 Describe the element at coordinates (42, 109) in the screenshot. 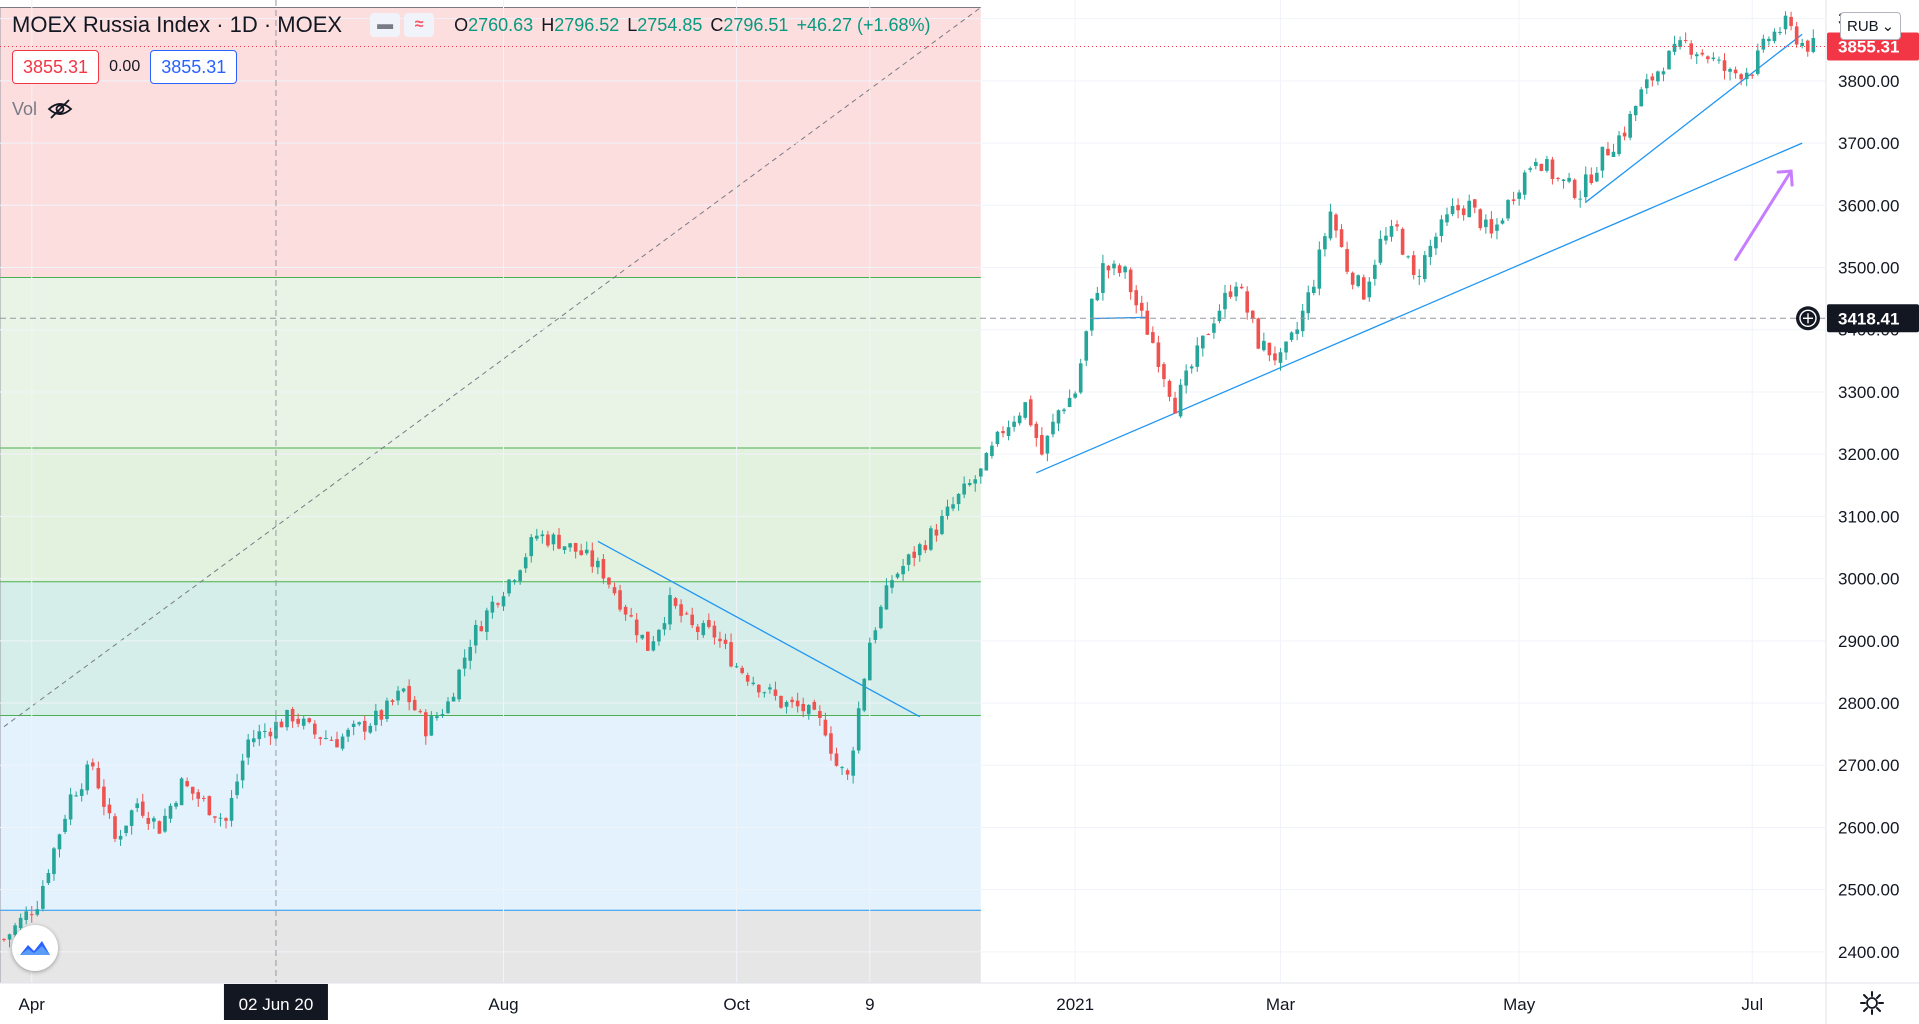

I see `volume-legend: Vol` at that location.